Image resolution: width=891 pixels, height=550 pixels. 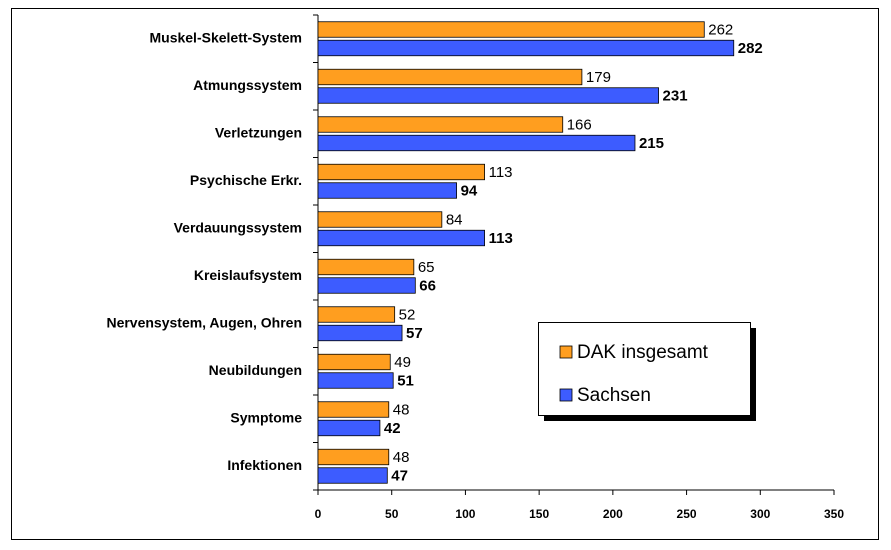 What do you see at coordinates (392, 514) in the screenshot?
I see `x-tick-label: 50` at bounding box center [392, 514].